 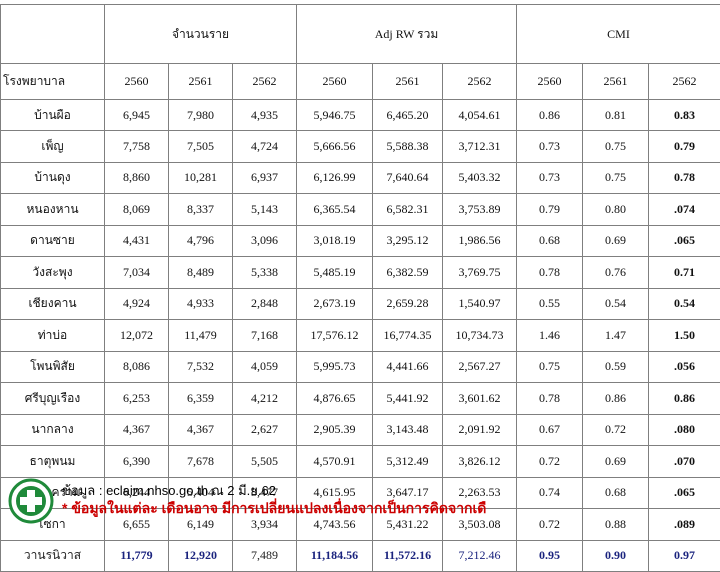 I want to click on hospital-name: บ้านผือ, so click(x=52, y=115).